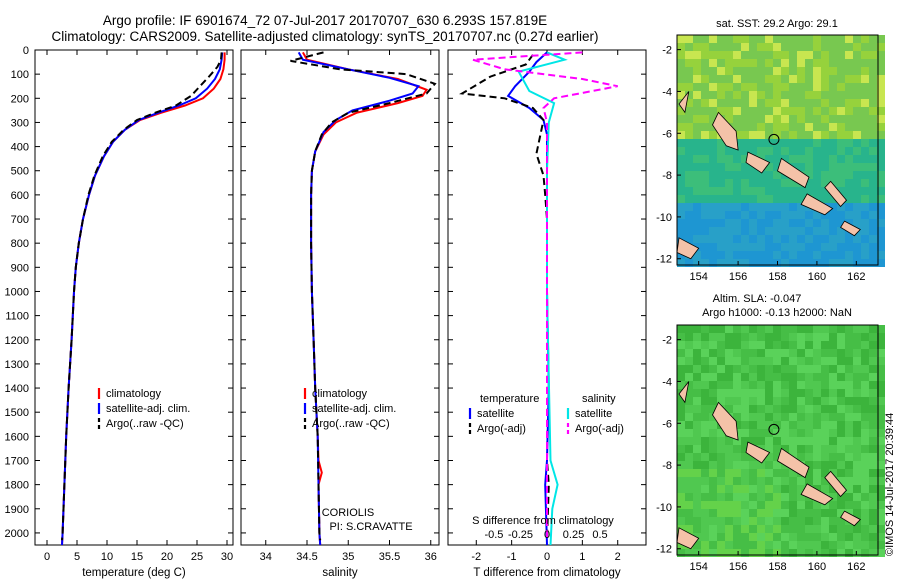 Image resolution: width=900 pixels, height=580 pixels. What do you see at coordinates (757, 299) in the screenshot?
I see `sla-map-title-1: Altim. SLA: -0.047` at bounding box center [757, 299].